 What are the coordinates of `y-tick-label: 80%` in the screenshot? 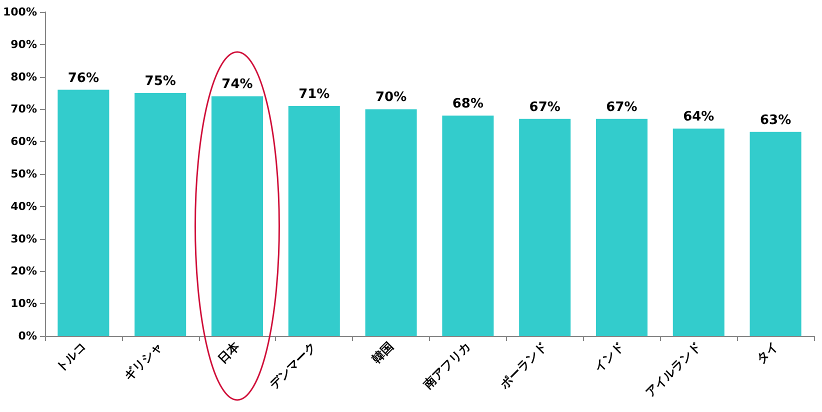 It's located at (23, 77).